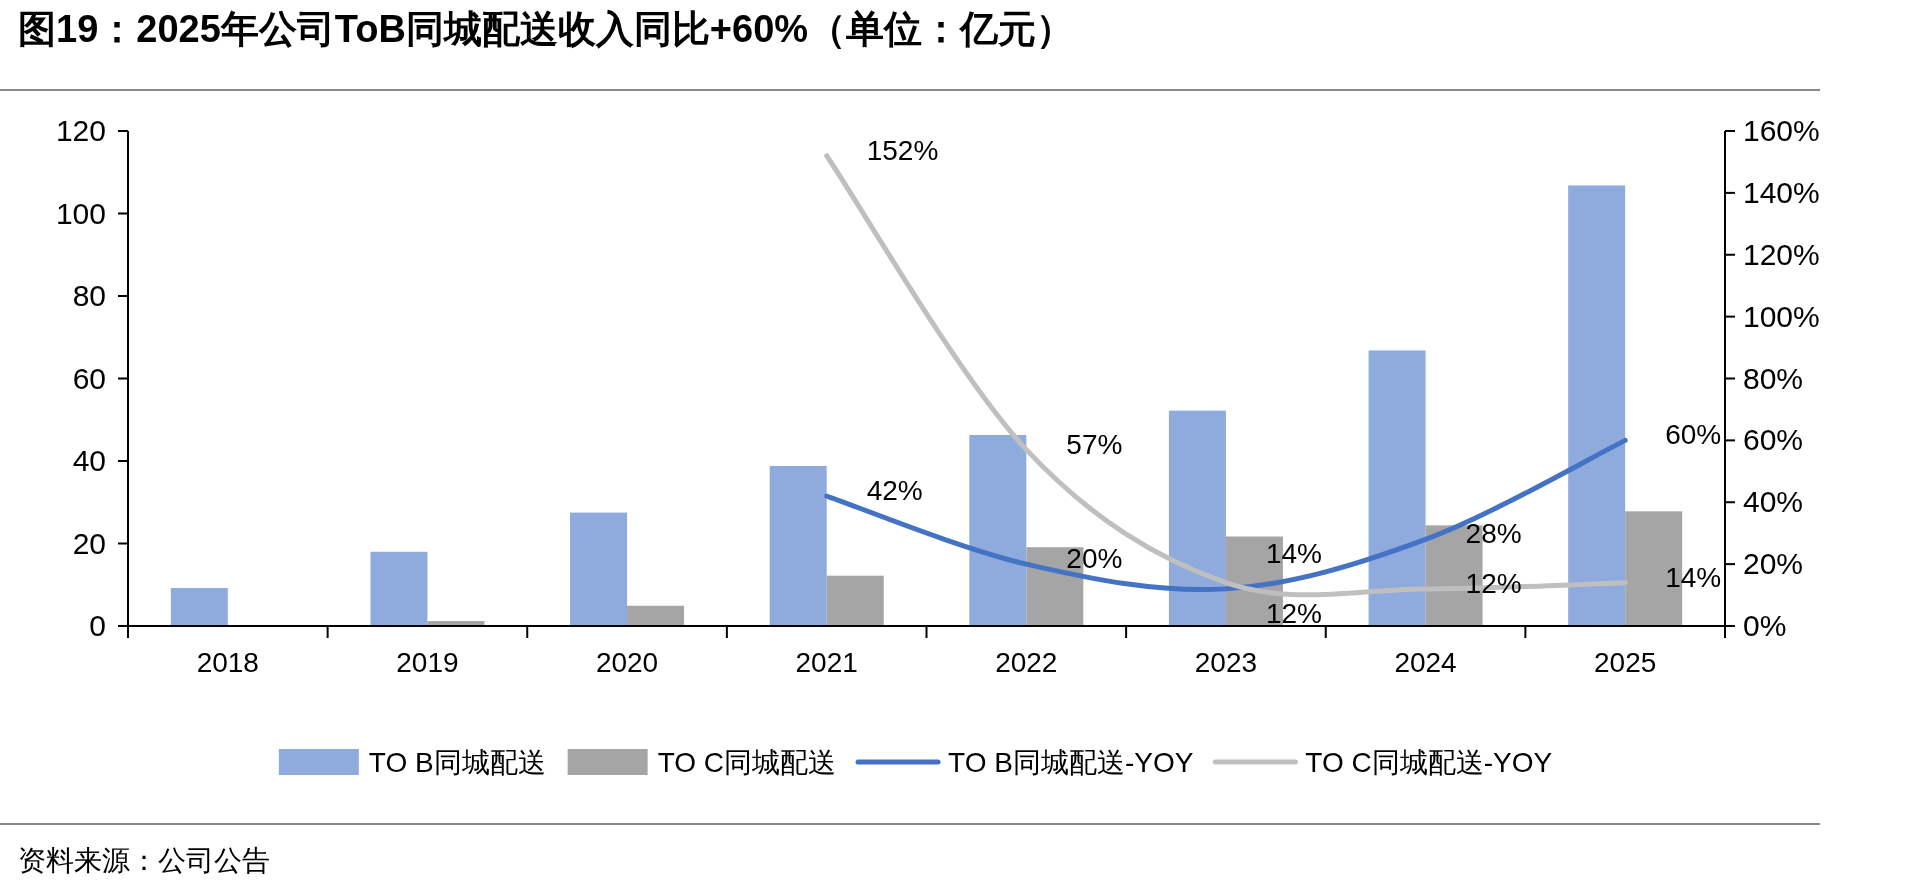  What do you see at coordinates (546, 29) in the screenshot?
I see `title: 图19：2025年公司ToB同城配送收入同比+60%（单位：亿元）` at bounding box center [546, 29].